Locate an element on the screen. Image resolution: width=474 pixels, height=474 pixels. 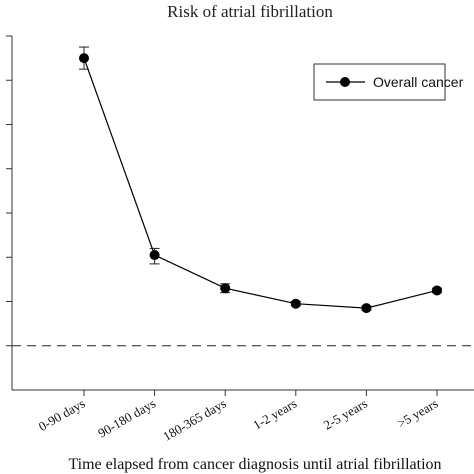
x-tick-label: 2-5 years is located at coordinates (345, 414).